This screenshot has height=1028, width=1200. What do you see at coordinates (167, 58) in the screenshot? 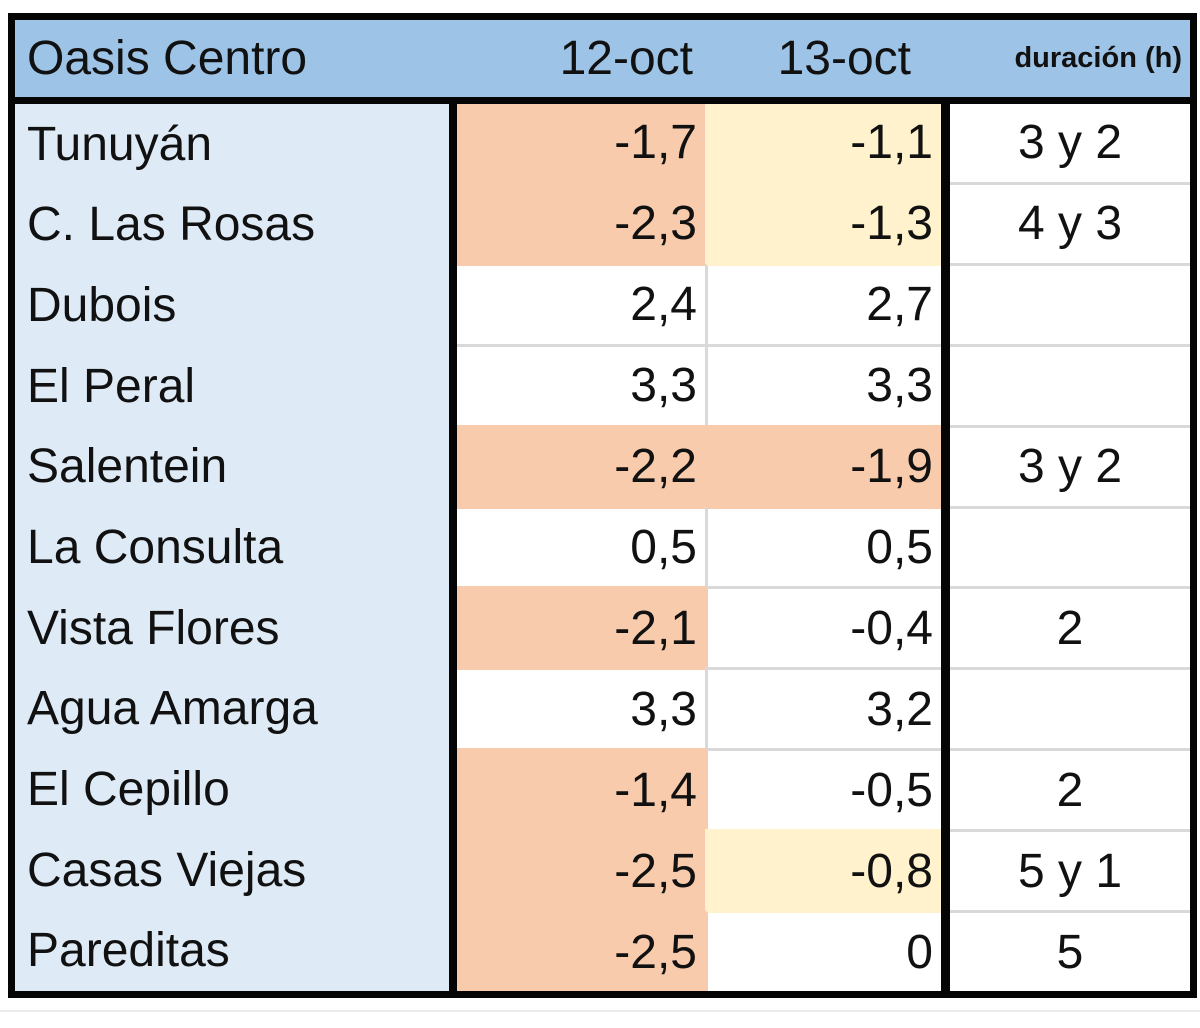
I see `table-title: Oasis Centro` at bounding box center [167, 58].